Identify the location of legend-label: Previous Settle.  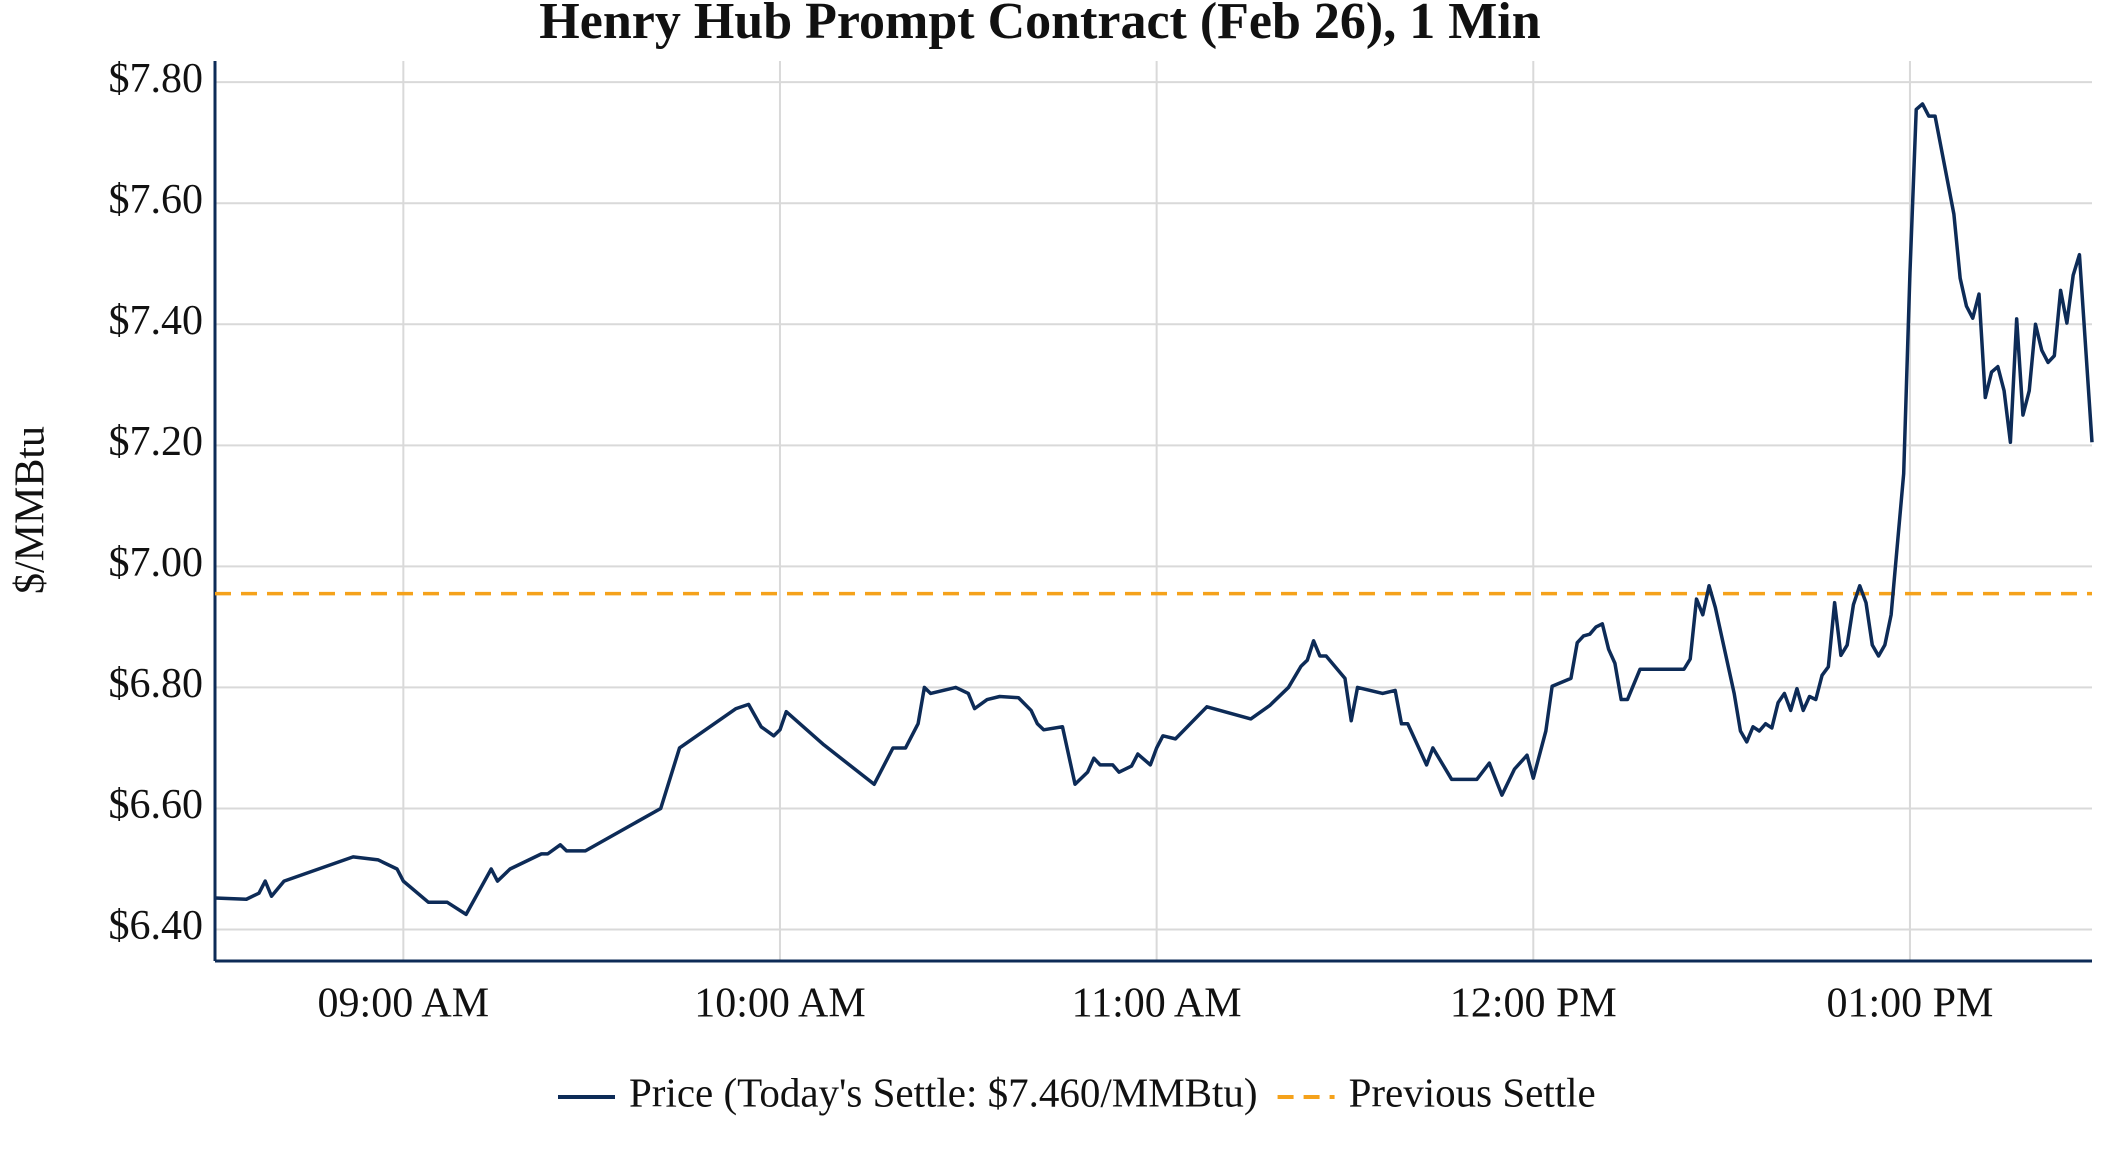
(1472, 1092).